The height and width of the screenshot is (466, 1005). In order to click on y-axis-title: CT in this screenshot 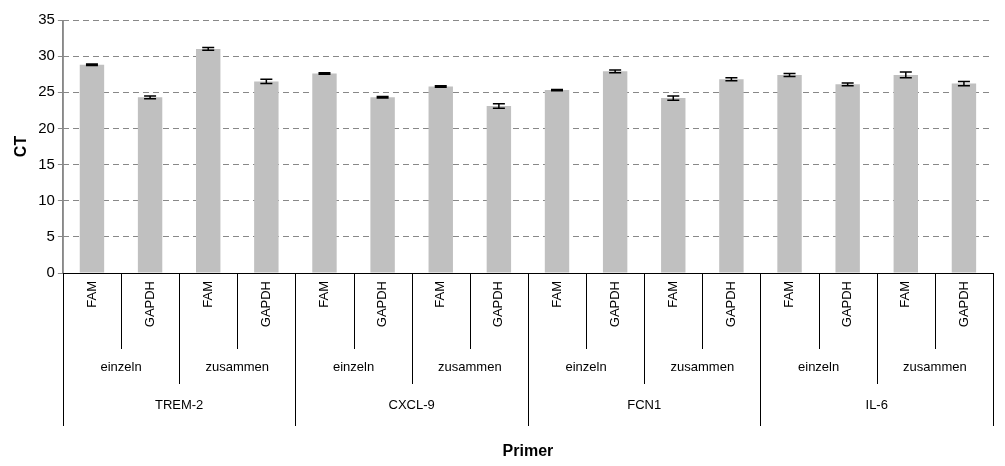, I will do `click(21, 146)`.